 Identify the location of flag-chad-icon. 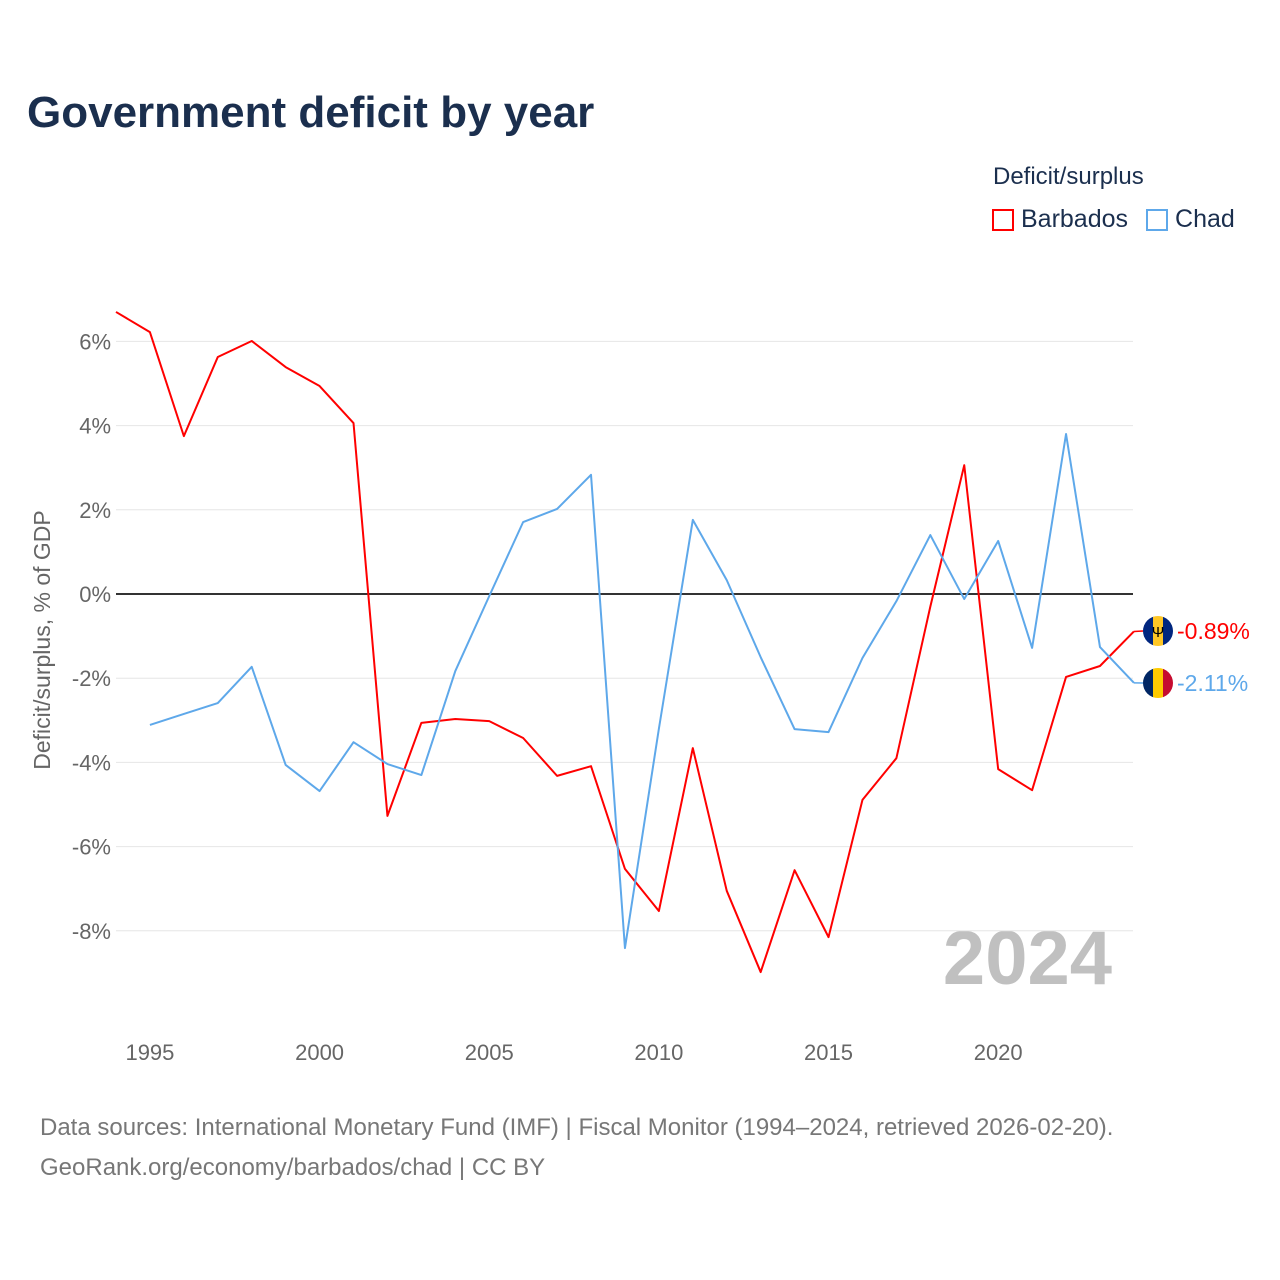
(1158, 683).